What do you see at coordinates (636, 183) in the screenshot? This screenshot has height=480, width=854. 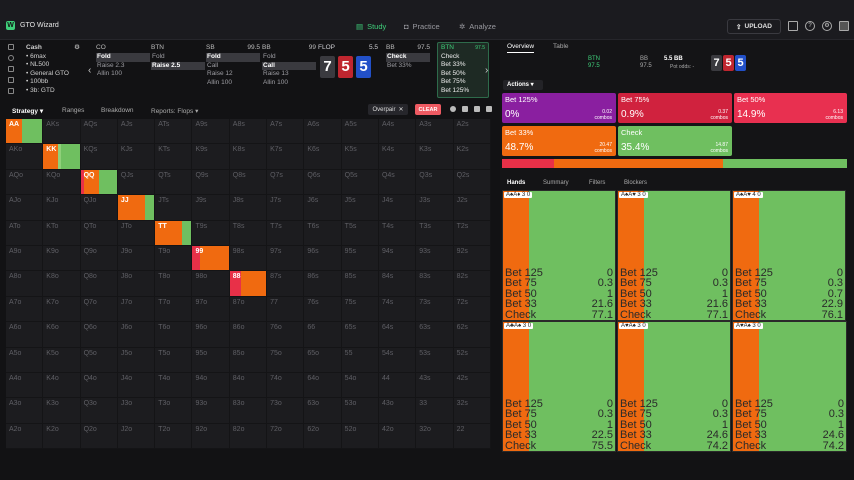 I see `tab-blockers: Blockers` at bounding box center [636, 183].